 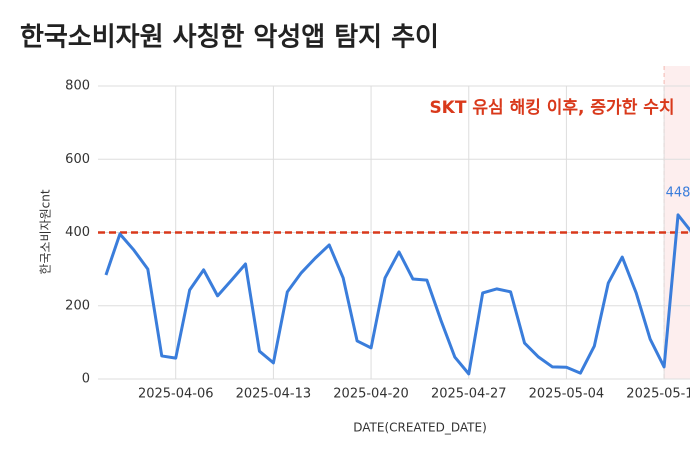 I want to click on x-axis-label: DATE(CREATED_DATE), so click(x=420, y=428).